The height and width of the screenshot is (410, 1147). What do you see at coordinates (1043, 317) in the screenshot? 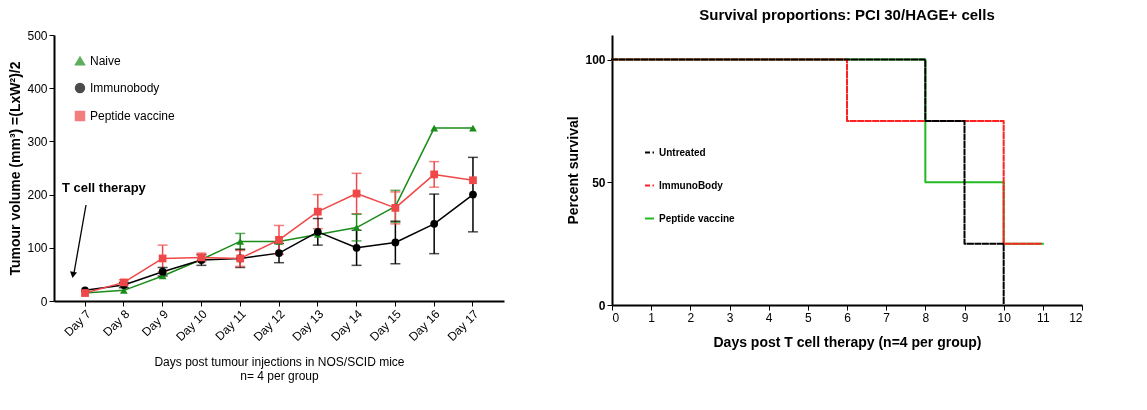
I see `x-tick-label: 11` at bounding box center [1043, 317].